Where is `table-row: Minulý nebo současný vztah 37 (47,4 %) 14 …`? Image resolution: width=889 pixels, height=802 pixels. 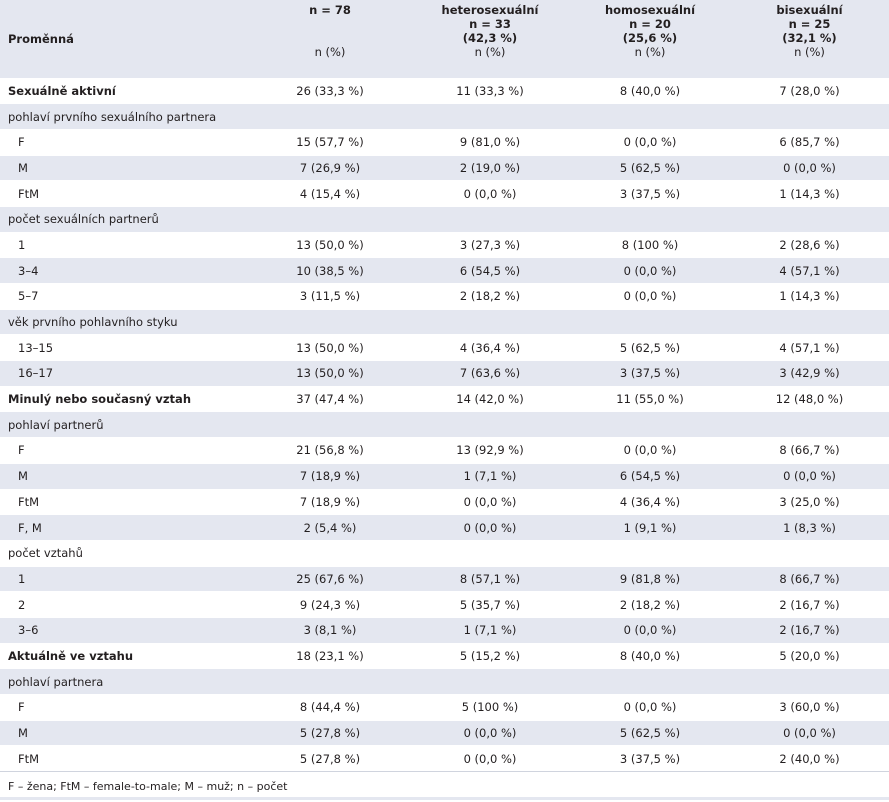
table-row: Minulý nebo současný vztah 37 (47,4 %) 14 … is located at coordinates (444, 398).